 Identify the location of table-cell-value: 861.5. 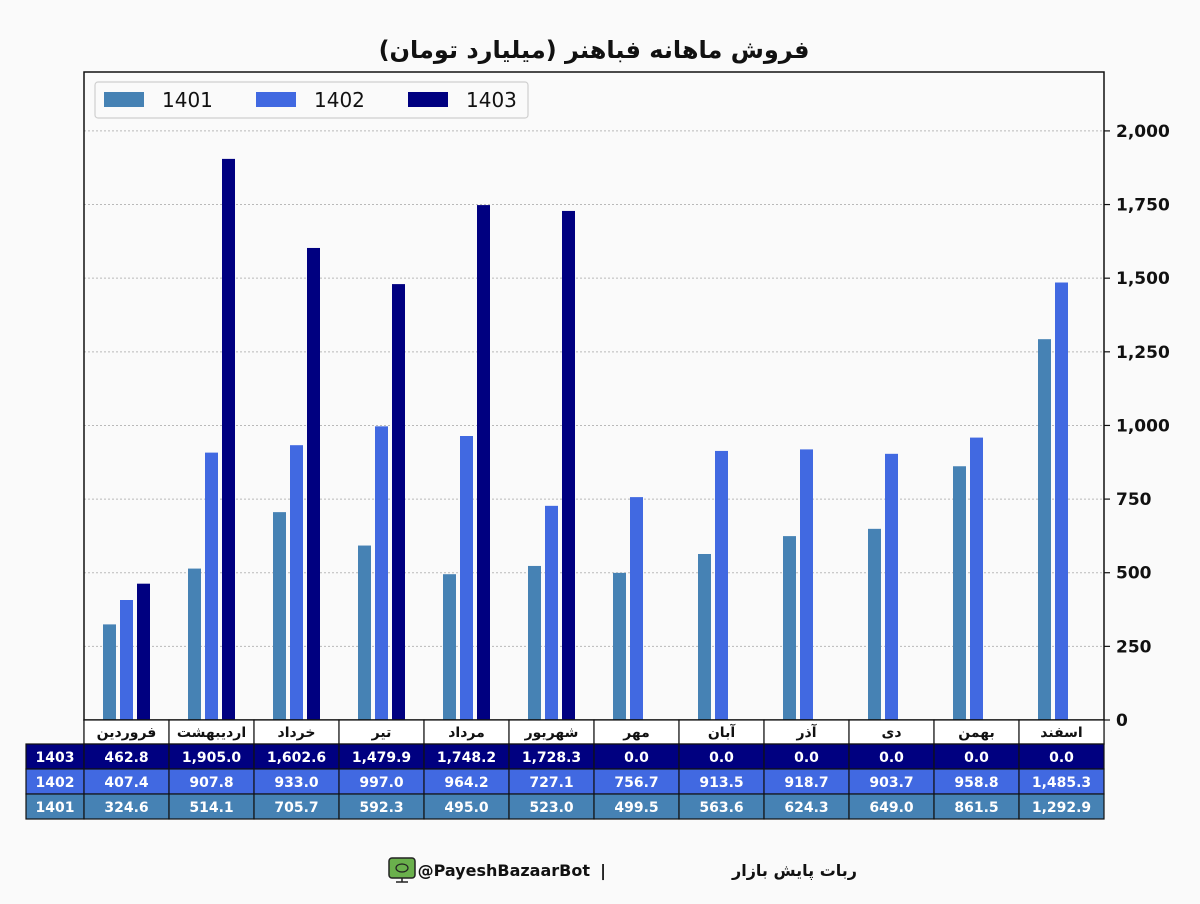
(976, 808).